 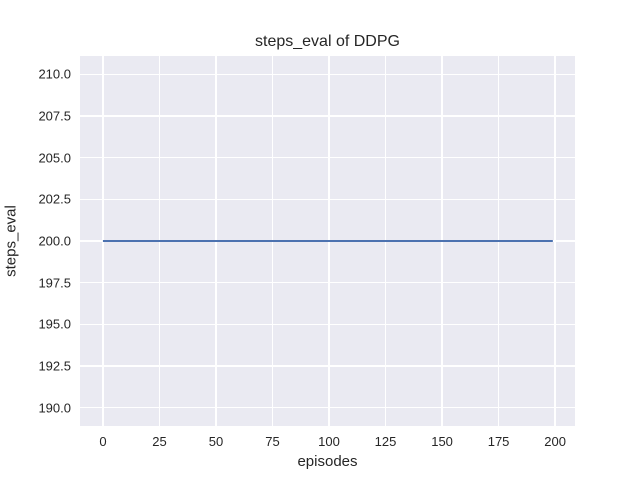 What do you see at coordinates (216, 441) in the screenshot?
I see `x-tick-label: 50` at bounding box center [216, 441].